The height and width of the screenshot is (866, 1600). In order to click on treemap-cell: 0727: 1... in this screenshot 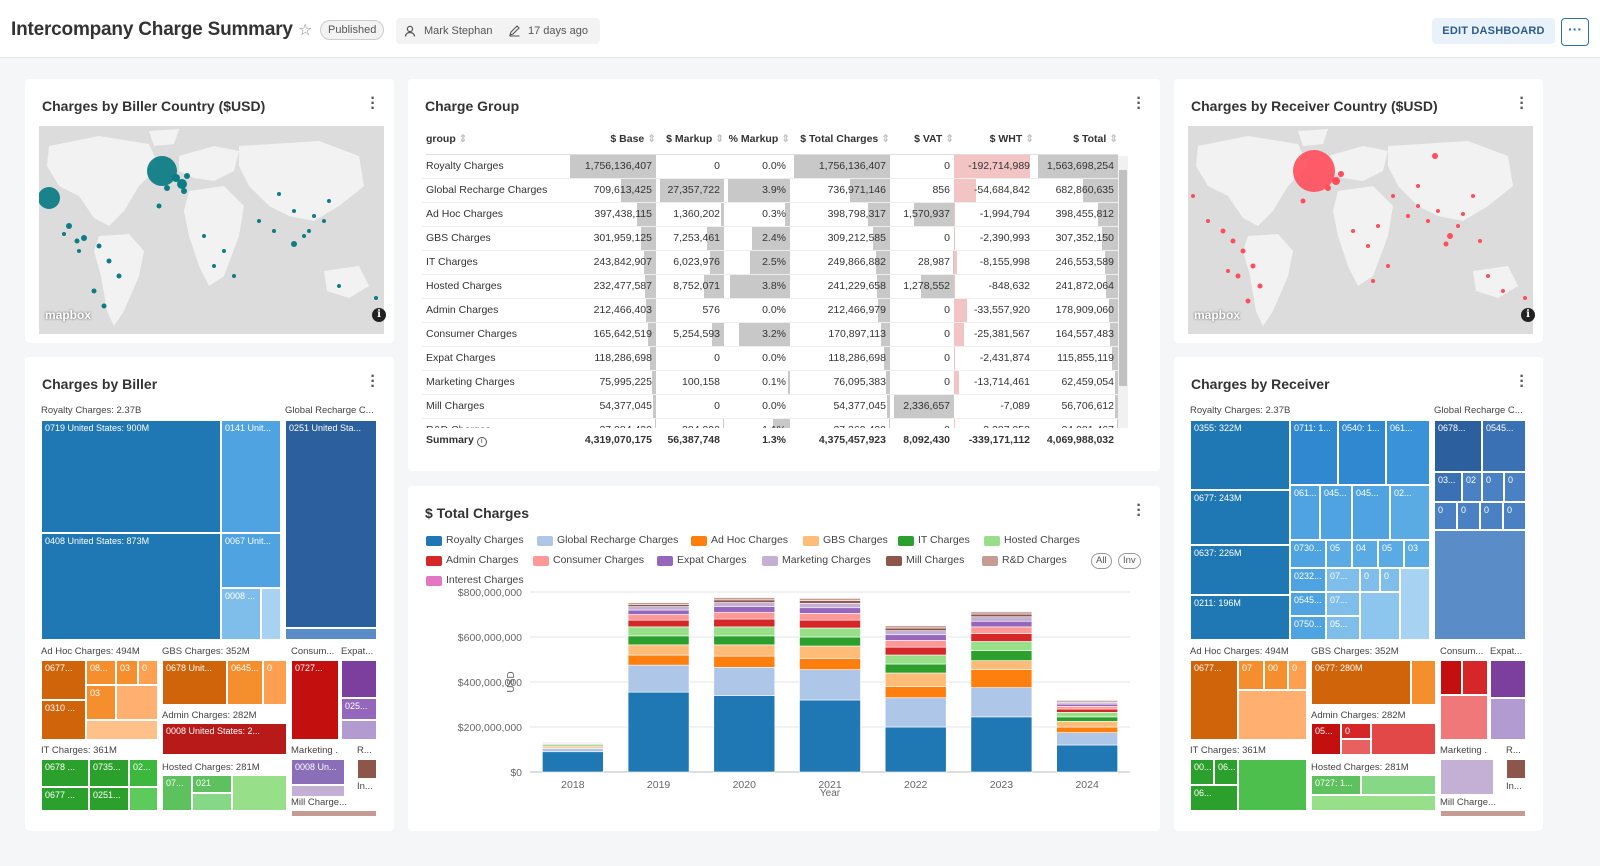, I will do `click(1336, 785)`.